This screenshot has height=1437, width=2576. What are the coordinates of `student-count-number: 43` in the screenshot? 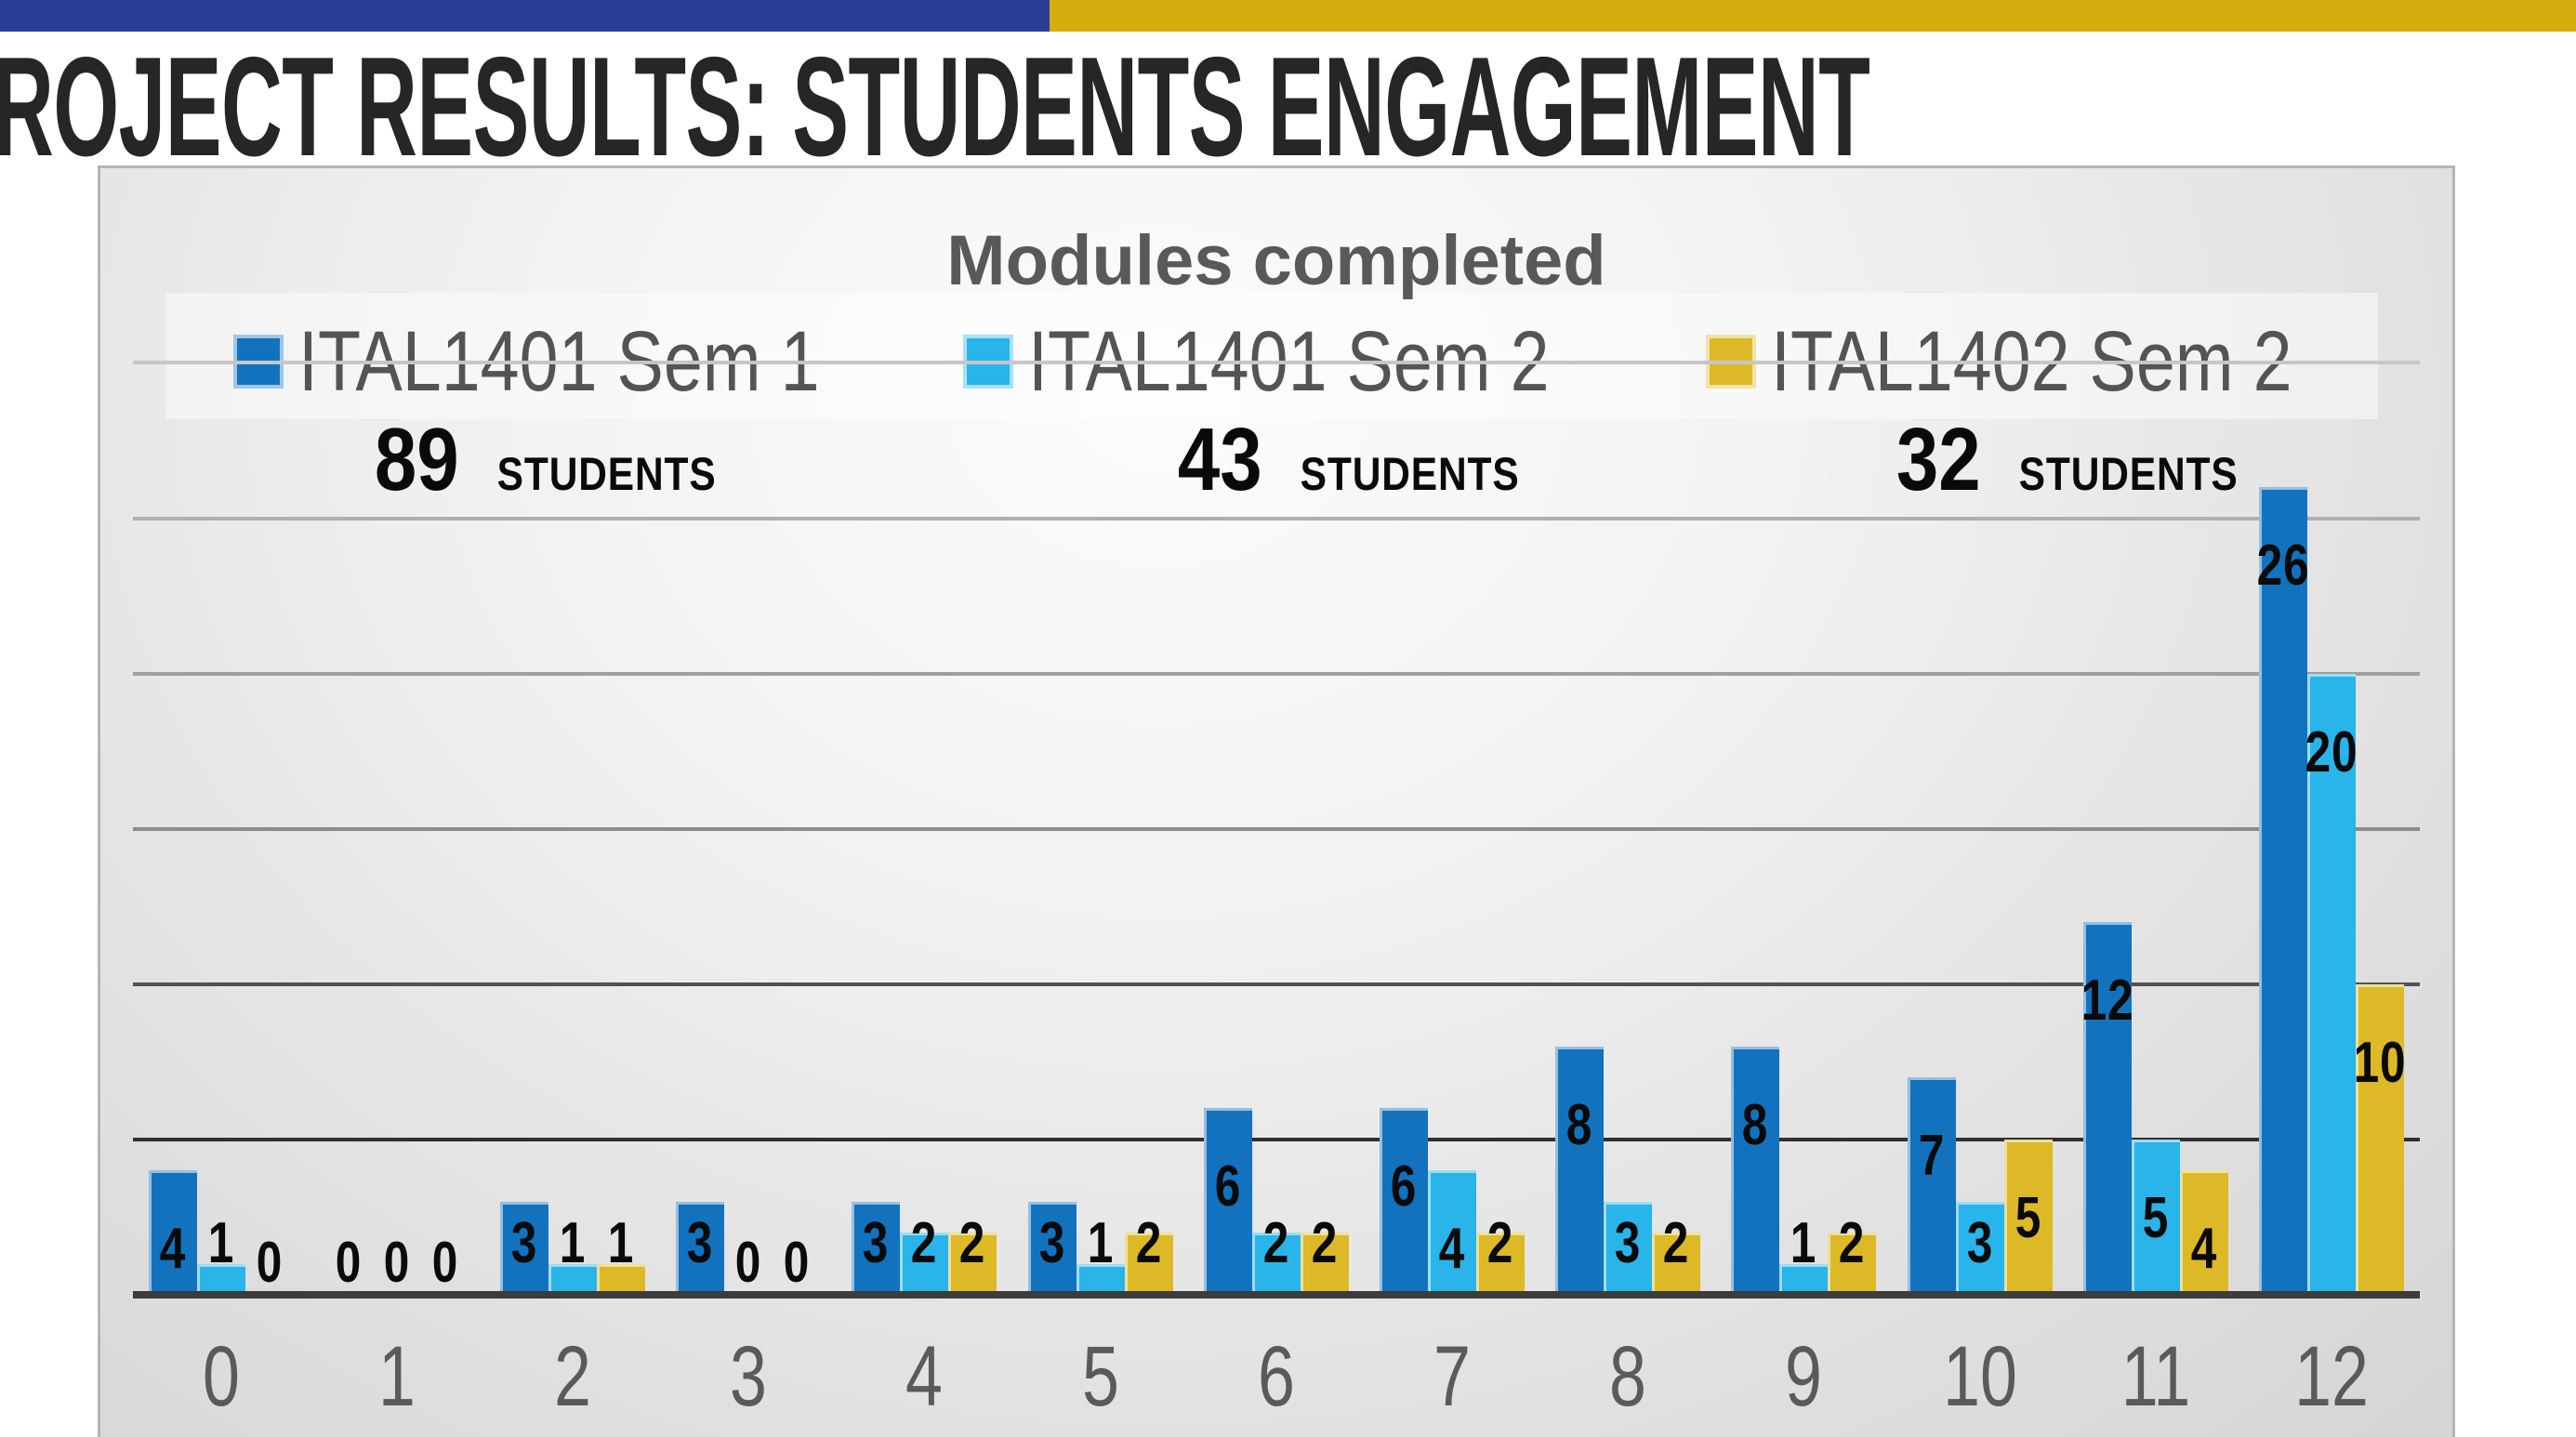 It's located at (1219, 459).